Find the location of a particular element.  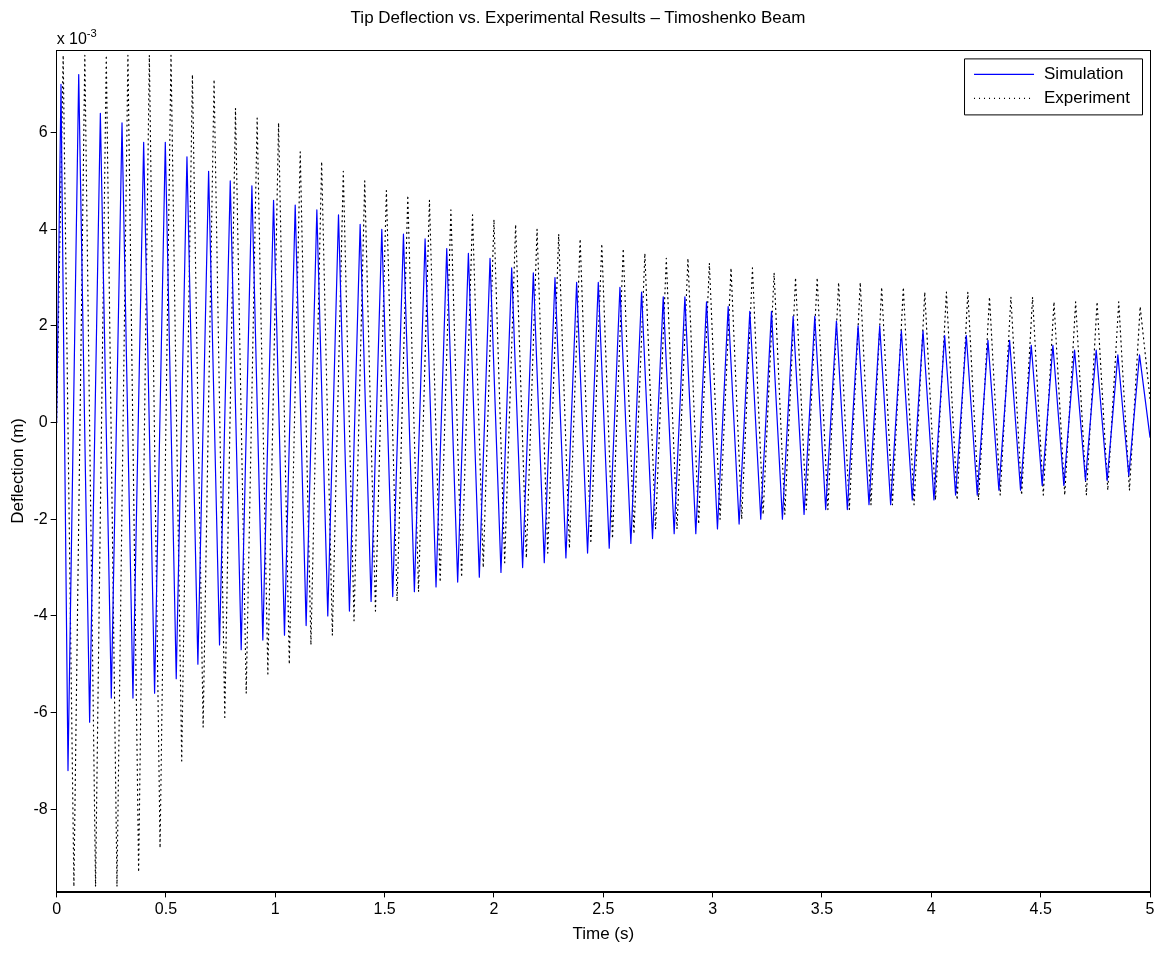

y-tick-label: -8 is located at coordinates (40, 808).